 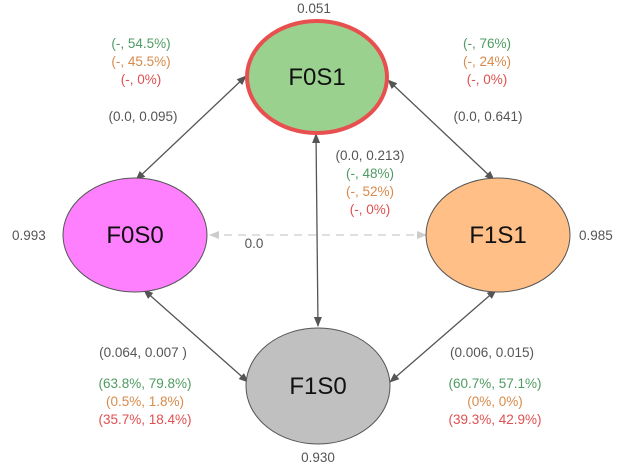 What do you see at coordinates (441, 130) in the screenshot?
I see `edge-f0s1-f1s1` at bounding box center [441, 130].